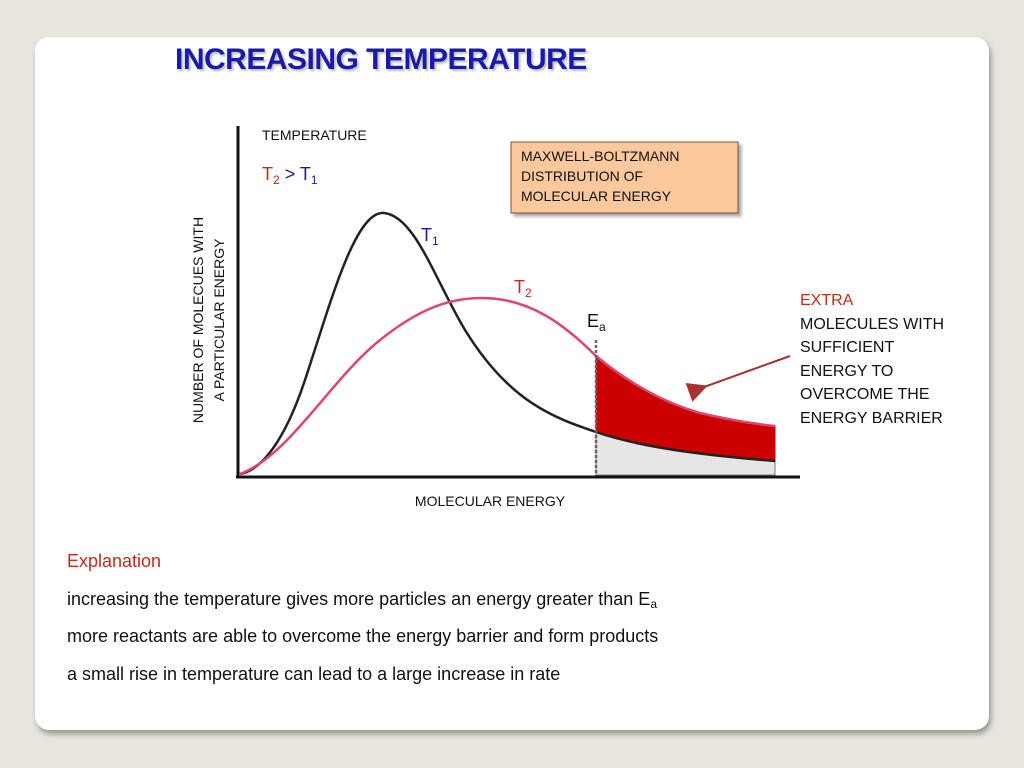 Image resolution: width=1024 pixels, height=768 pixels. What do you see at coordinates (865, 394) in the screenshot?
I see `extra-line-5: OVERCOME THE` at bounding box center [865, 394].